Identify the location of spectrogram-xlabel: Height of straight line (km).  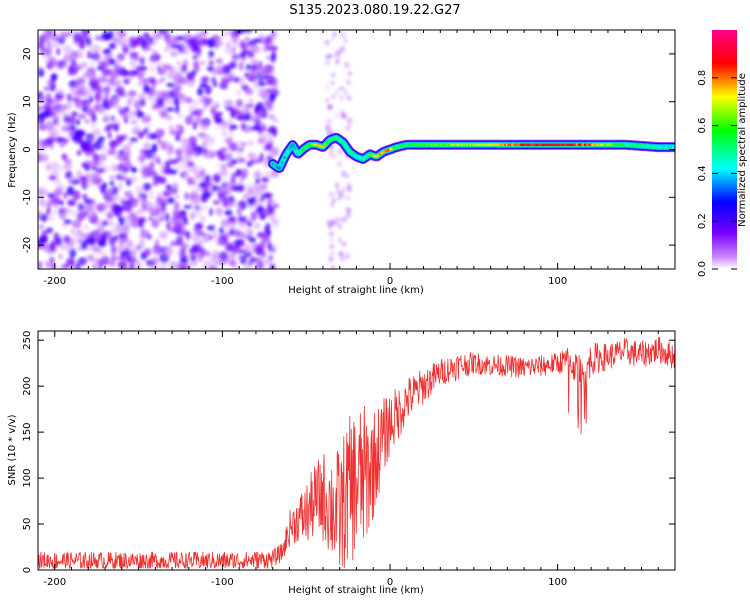
(356, 290).